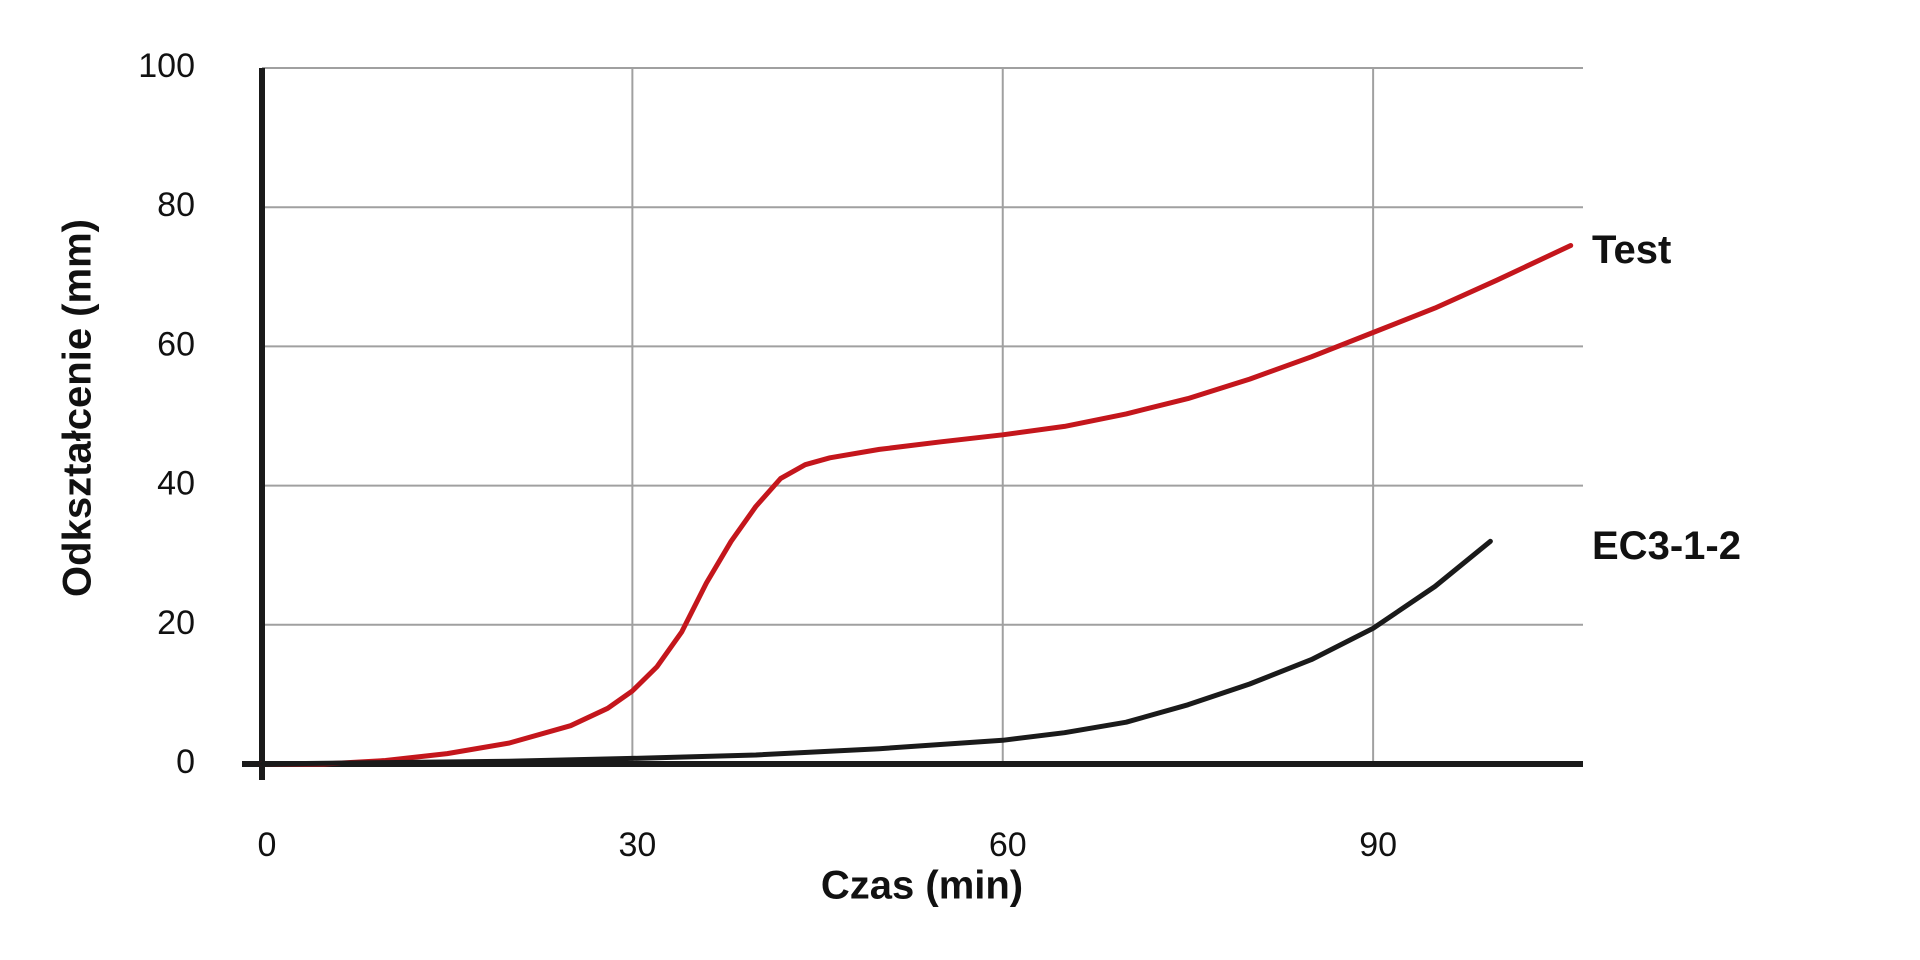  I want to click on y-tick-label: 40, so click(176, 484).